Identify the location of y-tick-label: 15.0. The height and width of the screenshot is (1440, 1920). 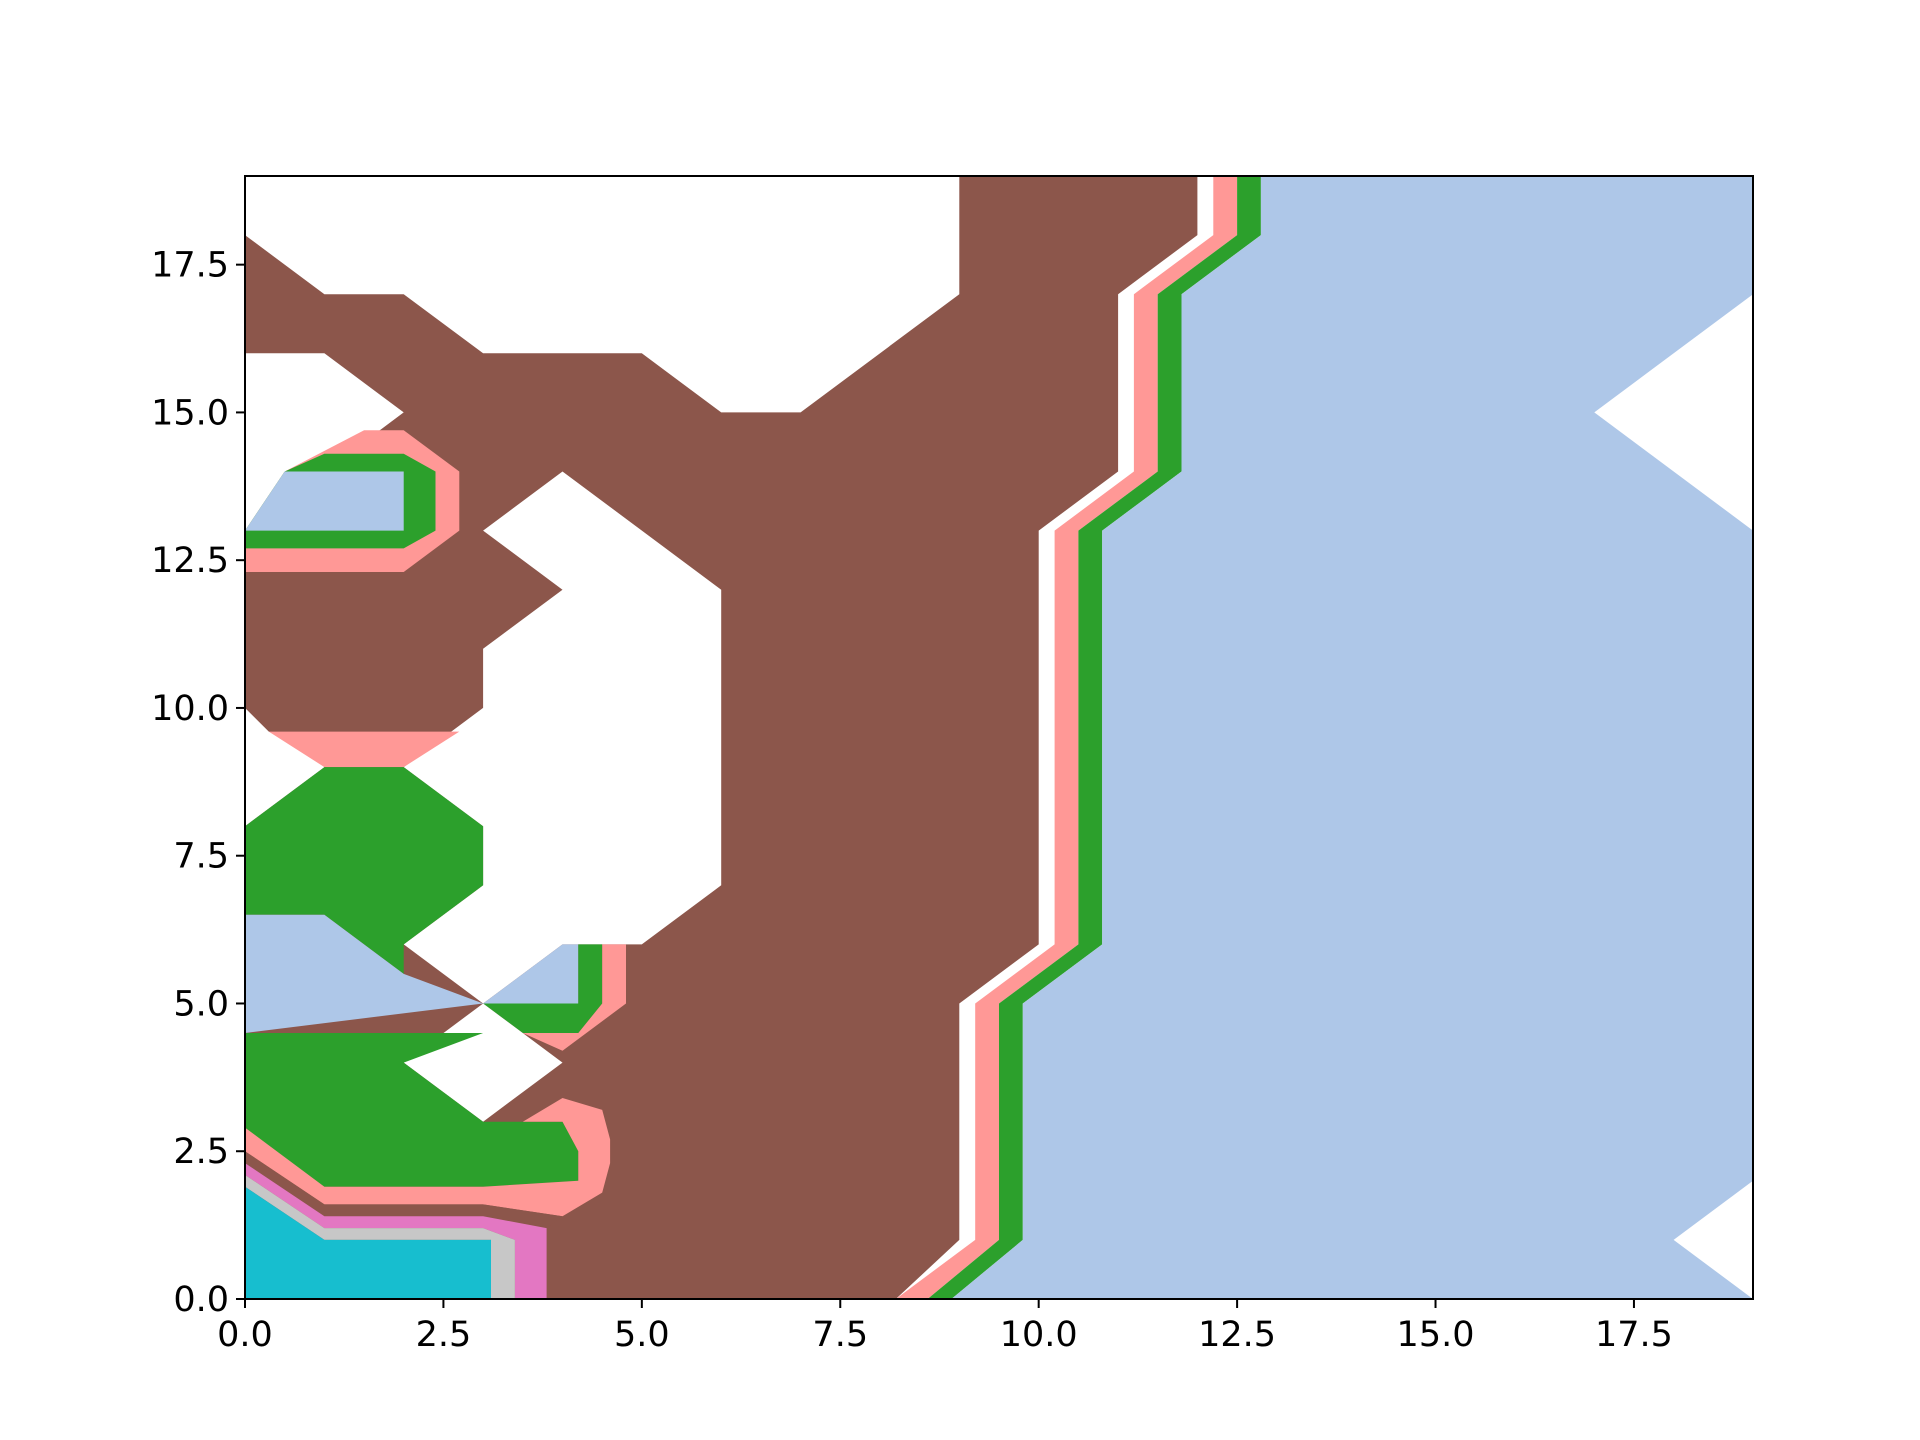
(190, 413).